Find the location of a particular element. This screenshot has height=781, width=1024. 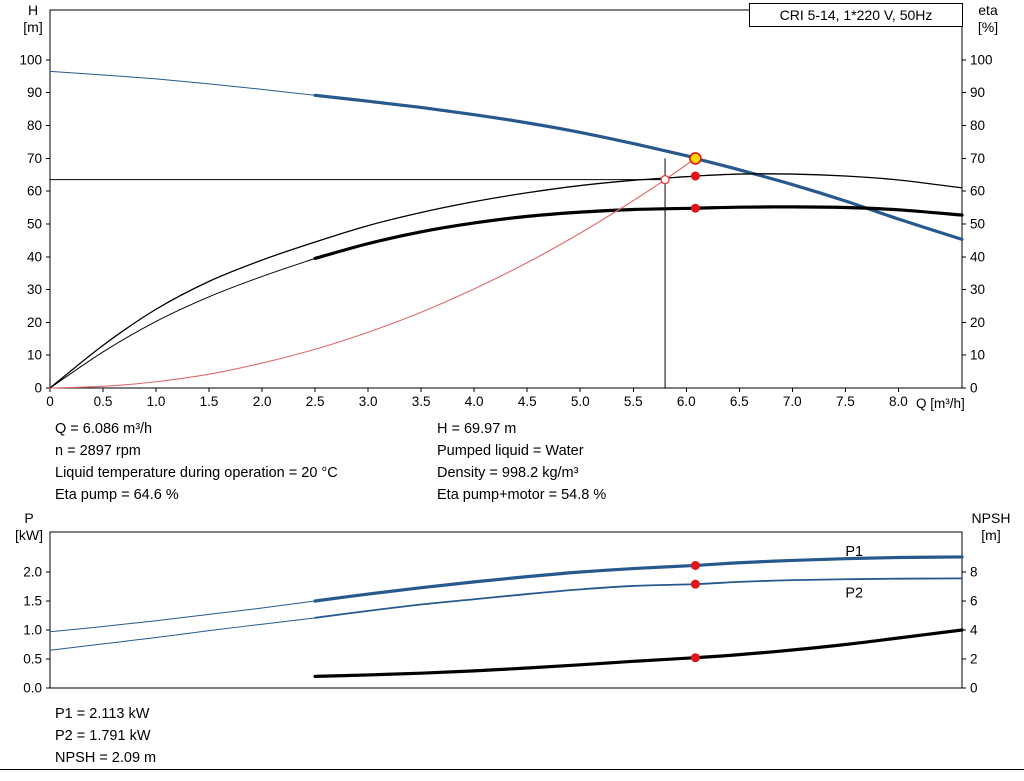

info-line-p1: P1 = 2.113 kW is located at coordinates (102, 714).